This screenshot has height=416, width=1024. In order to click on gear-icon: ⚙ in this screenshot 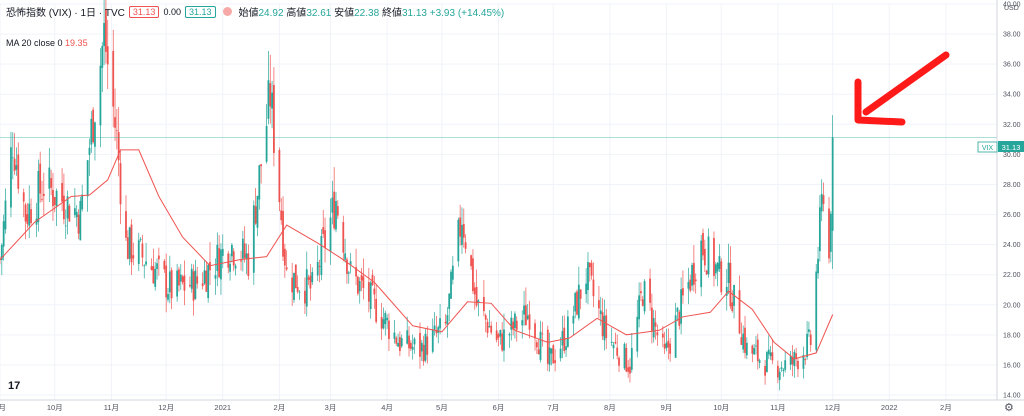, I will do `click(1009, 408)`.